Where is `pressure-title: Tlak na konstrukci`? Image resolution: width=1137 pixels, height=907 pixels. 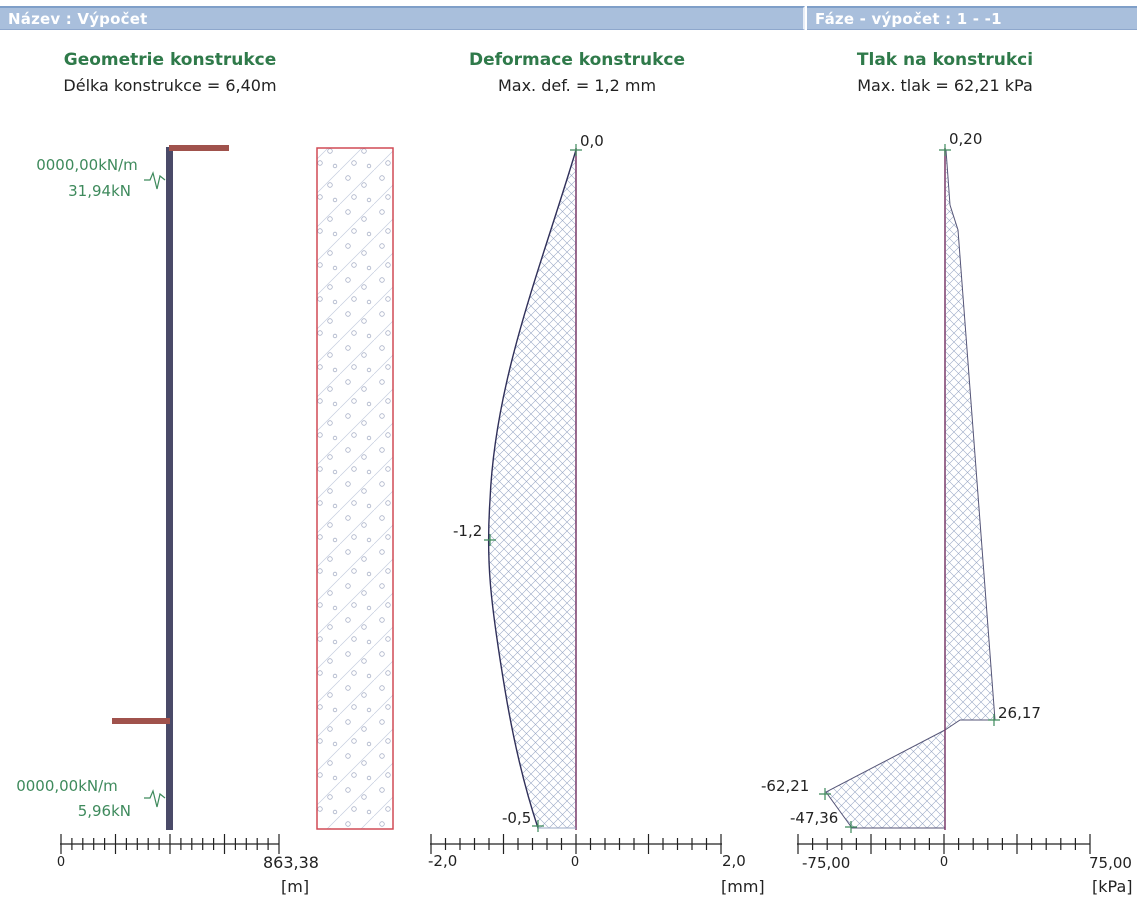
pressure-title: Tlak na konstrukci is located at coordinates (945, 60).